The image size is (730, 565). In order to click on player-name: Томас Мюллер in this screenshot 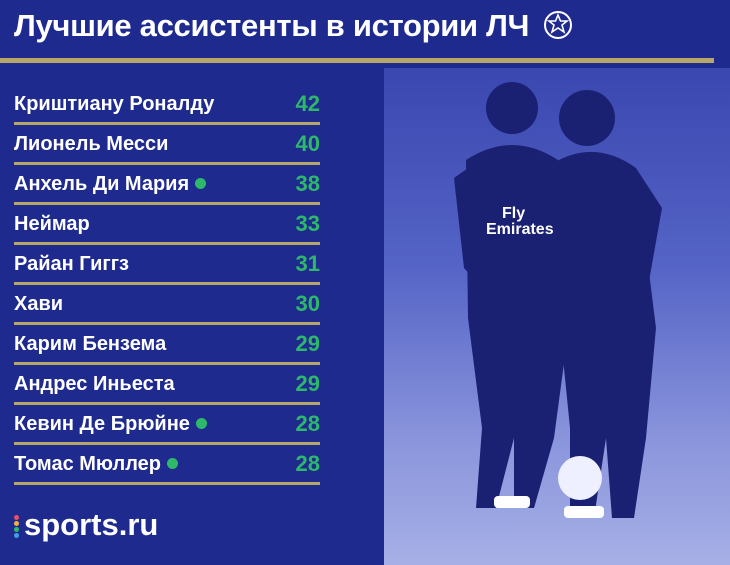, I will do `click(96, 464)`.